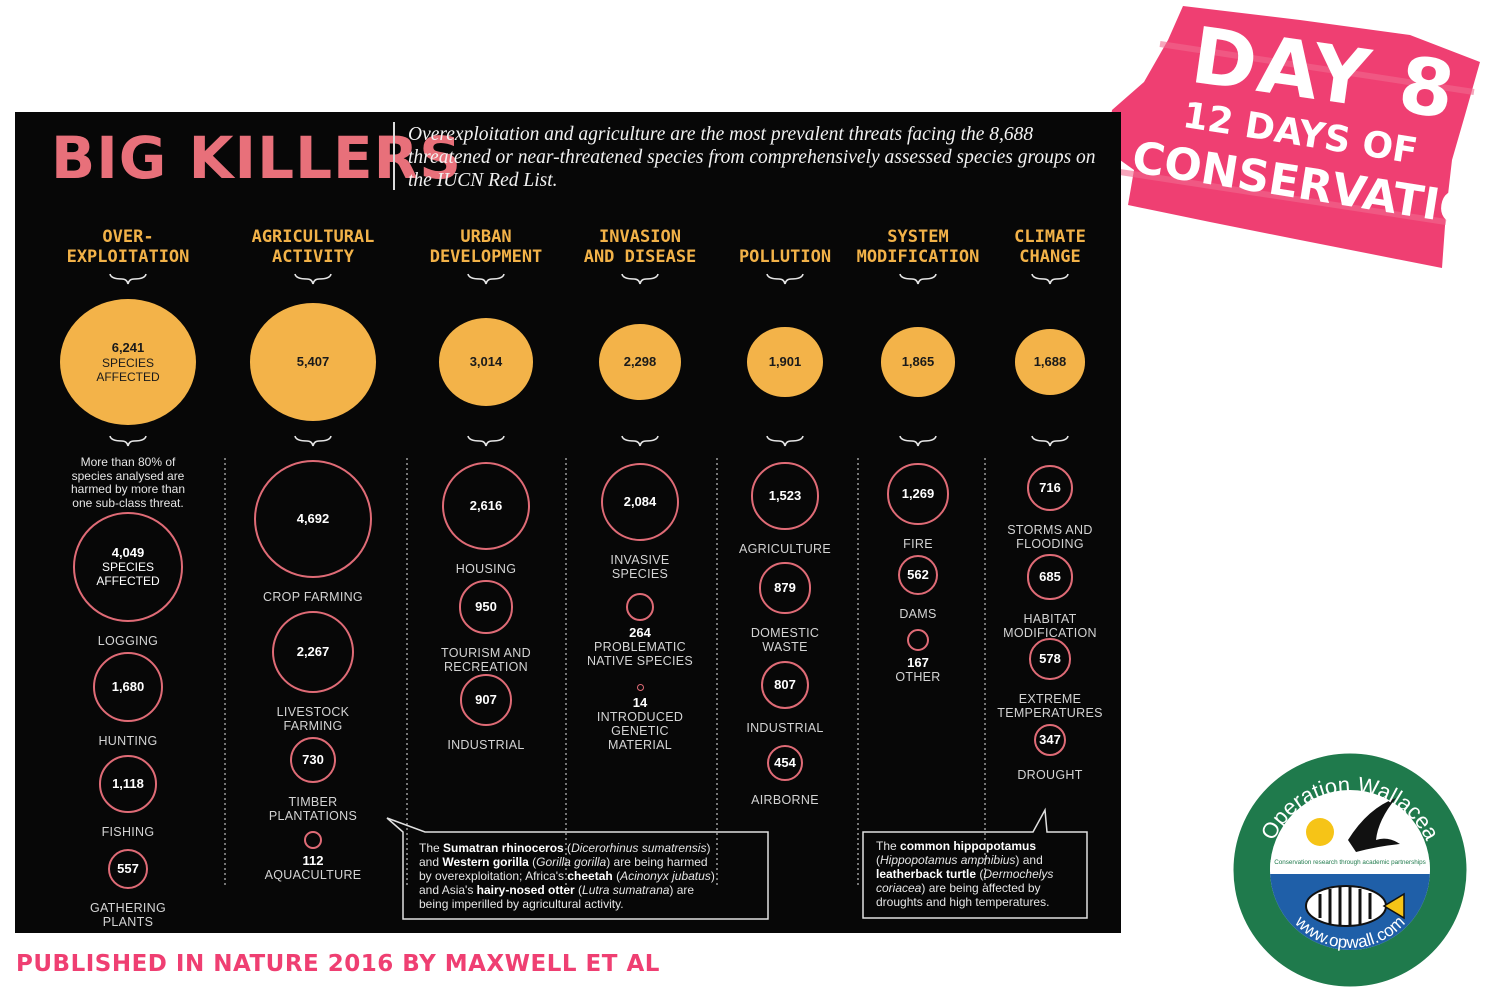 The height and width of the screenshot is (1000, 1500). Describe the element at coordinates (128, 640) in the screenshot. I see `sub-threat-label: LOGGING` at that location.